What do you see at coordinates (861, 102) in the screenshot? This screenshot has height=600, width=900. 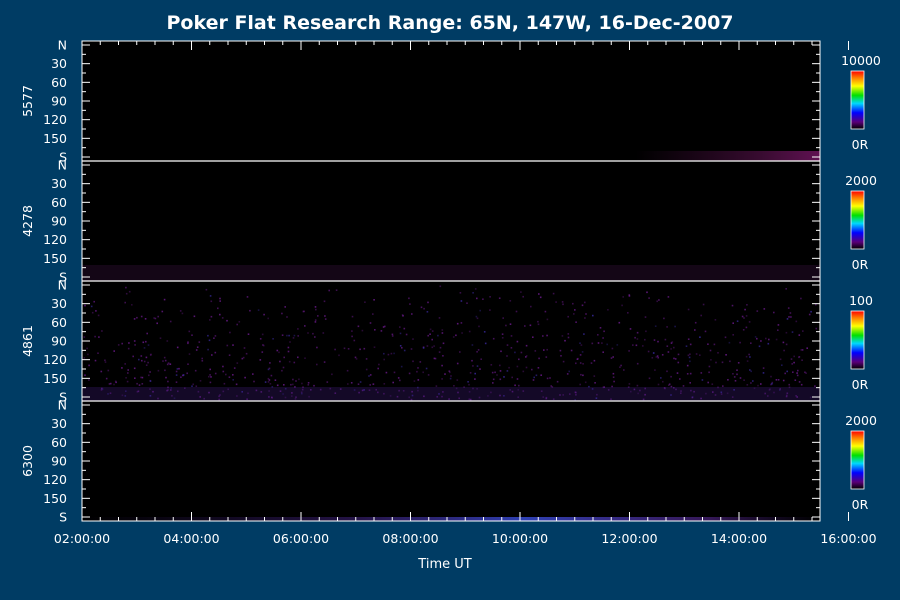 I see `colorbar-5577: 10000 0R` at bounding box center [861, 102].